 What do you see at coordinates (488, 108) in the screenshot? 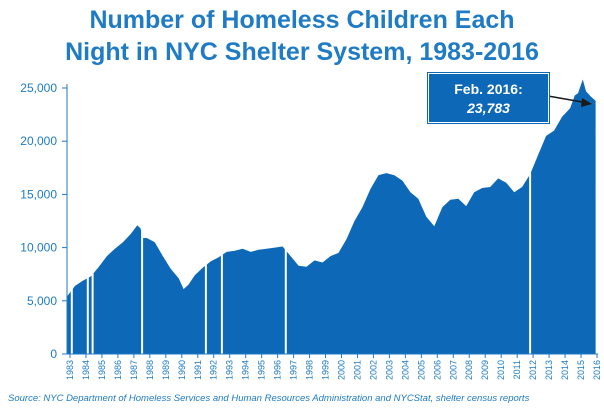
I see `annotation-value: 23,783` at bounding box center [488, 108].